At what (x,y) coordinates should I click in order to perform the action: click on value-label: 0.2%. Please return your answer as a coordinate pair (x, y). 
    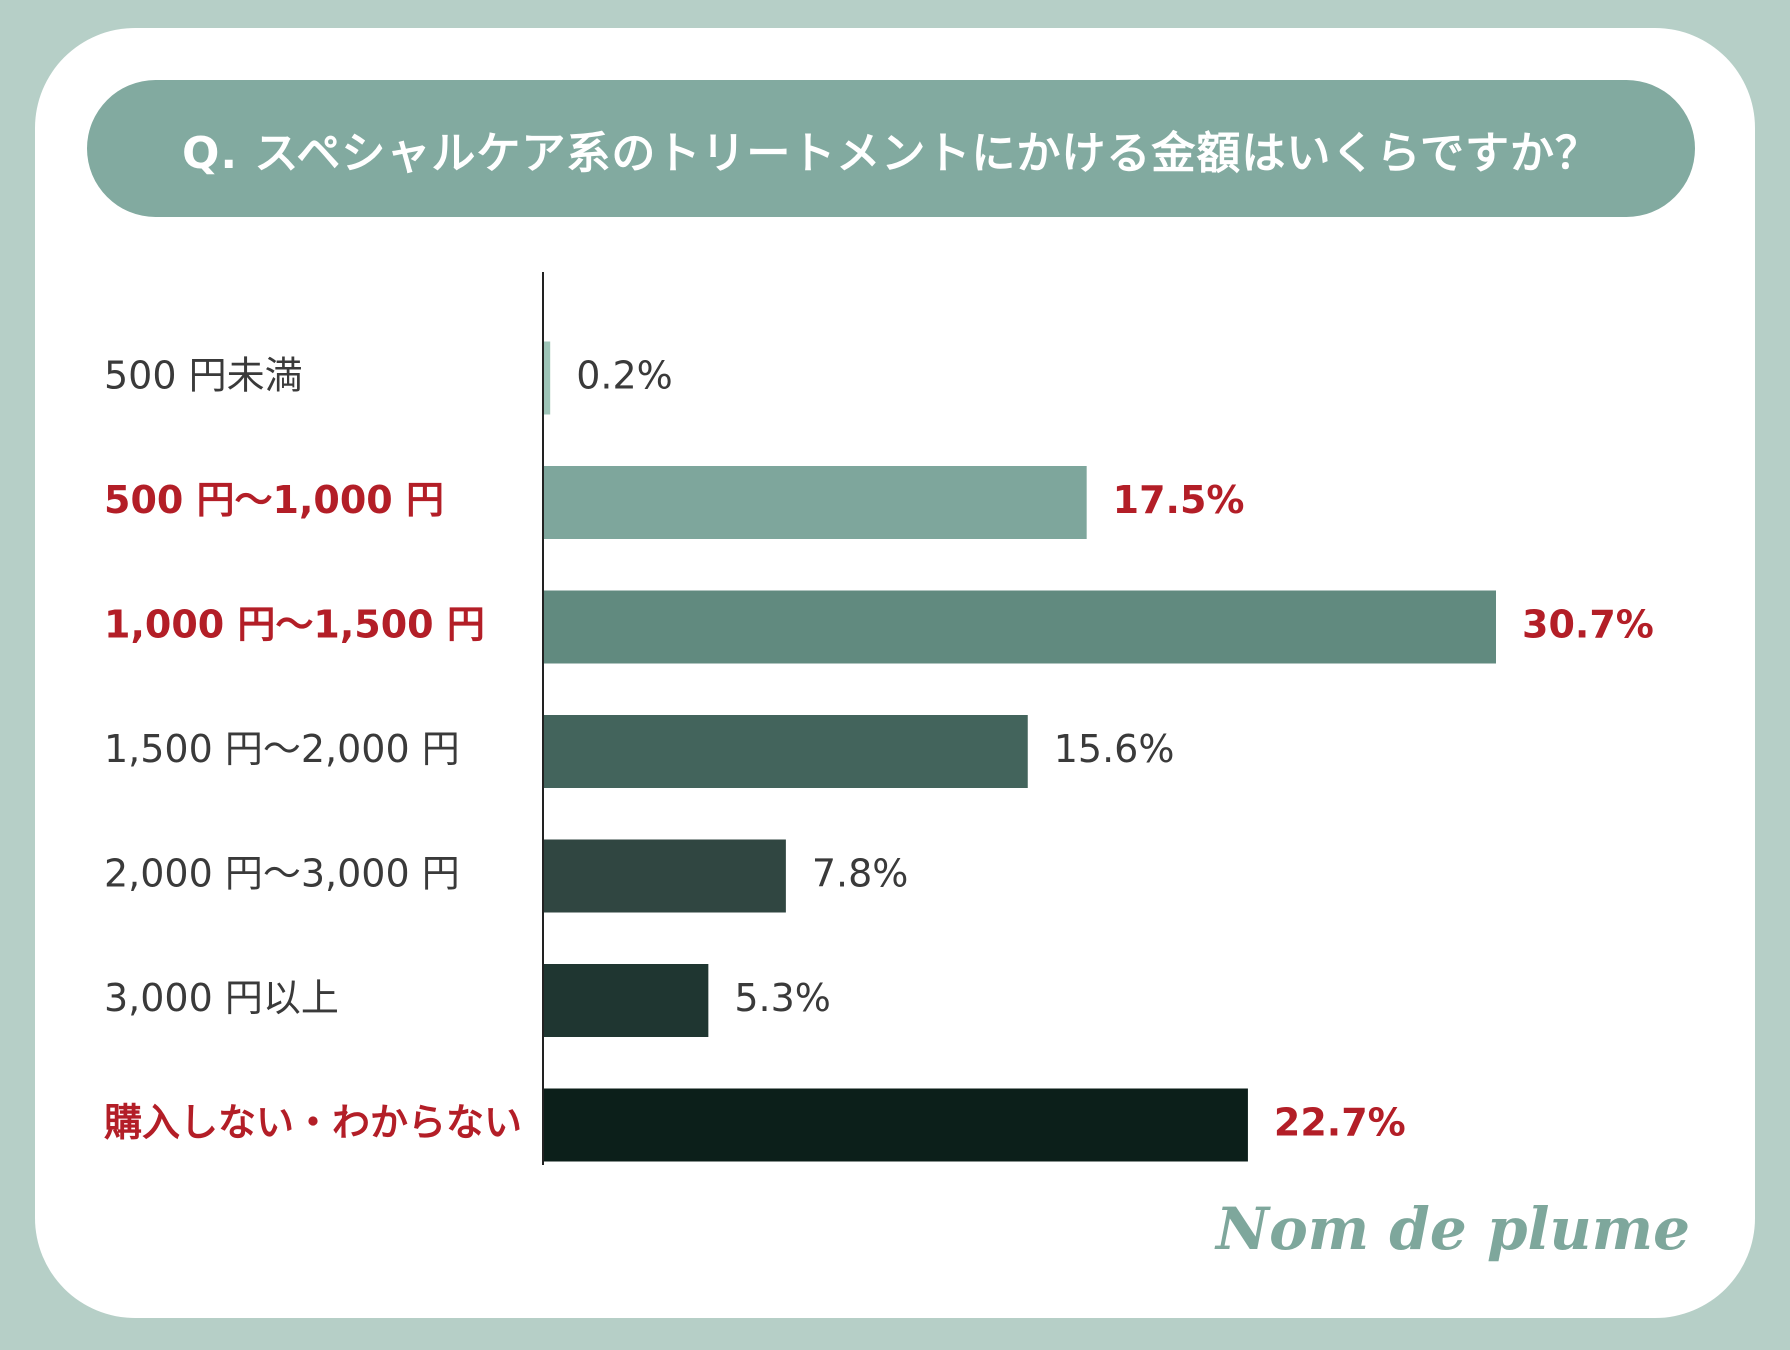
    Looking at the image, I should click on (624, 376).